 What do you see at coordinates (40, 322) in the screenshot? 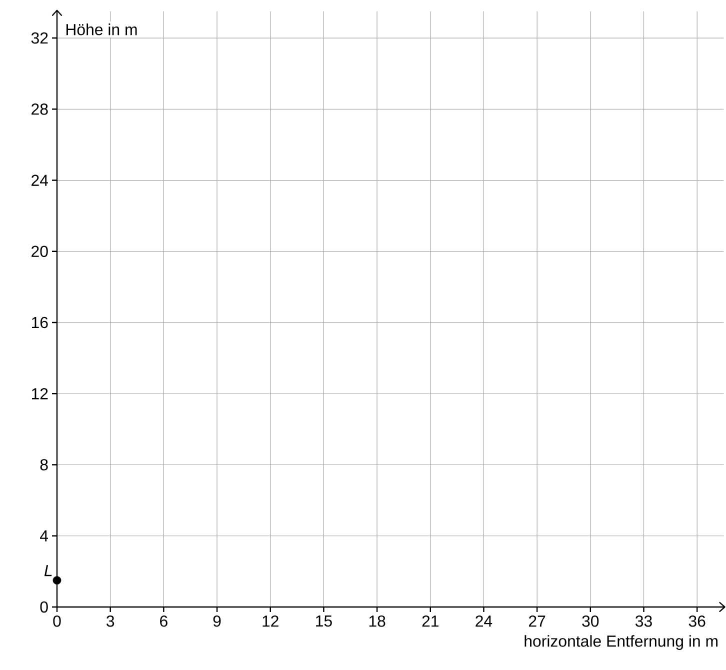
I see `y-tick-label: 16` at bounding box center [40, 322].